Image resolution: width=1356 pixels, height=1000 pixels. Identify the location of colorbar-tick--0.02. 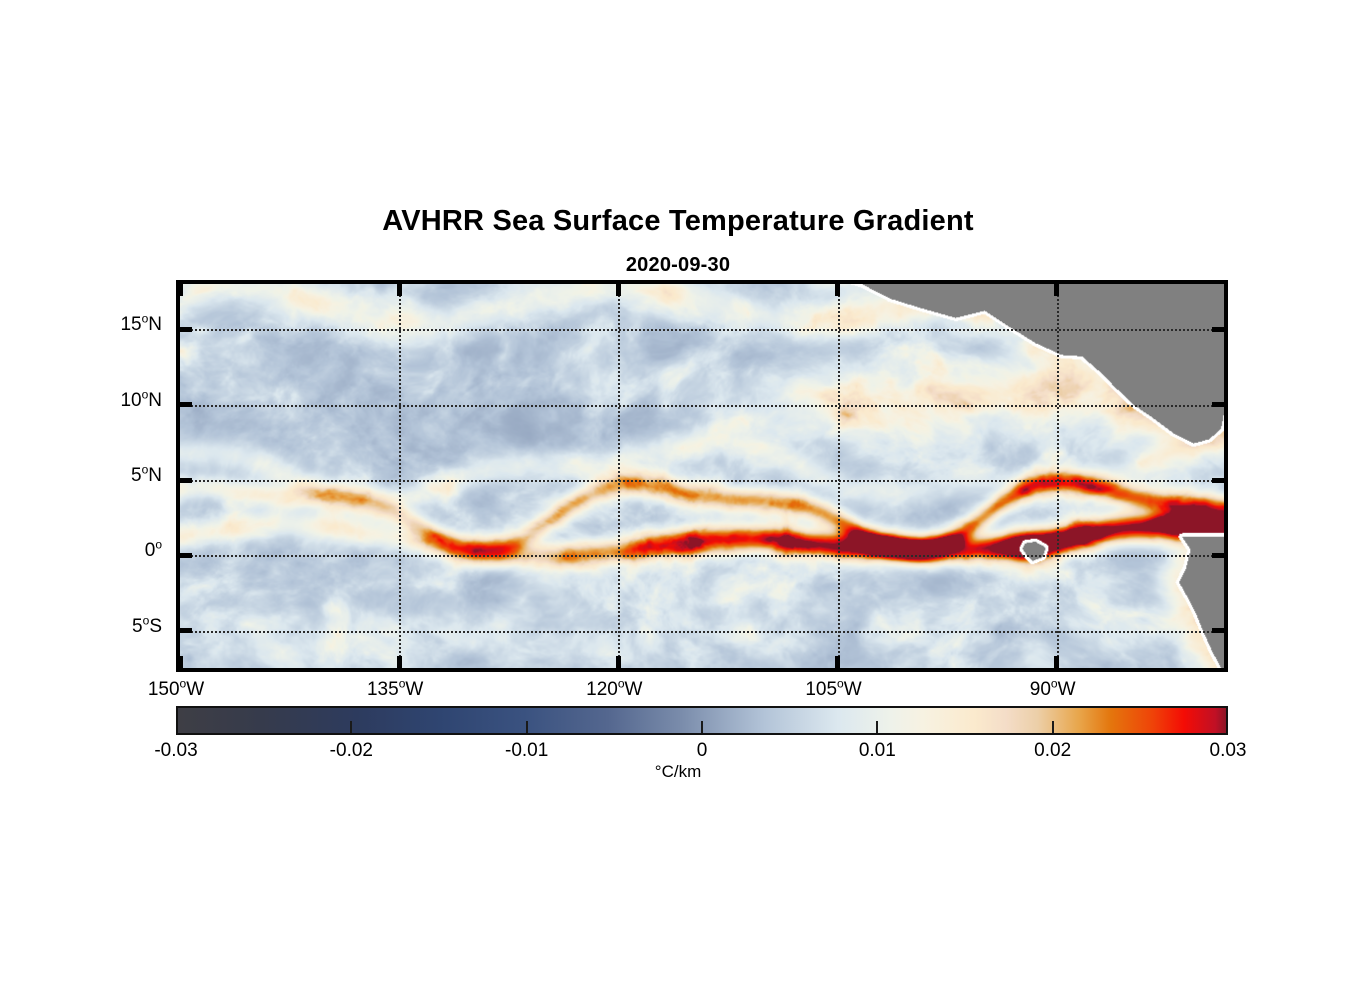
(351, 727).